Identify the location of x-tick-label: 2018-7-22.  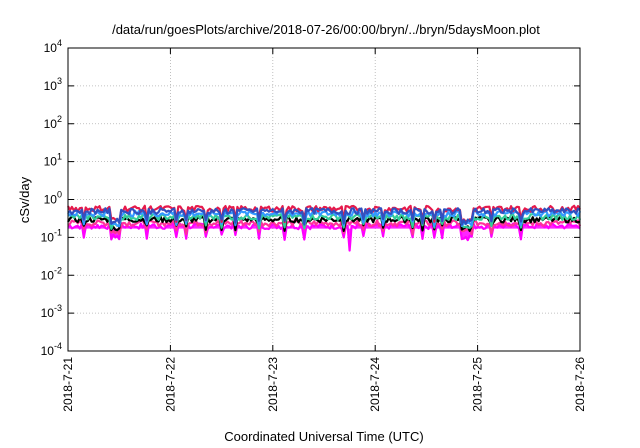
(170, 384).